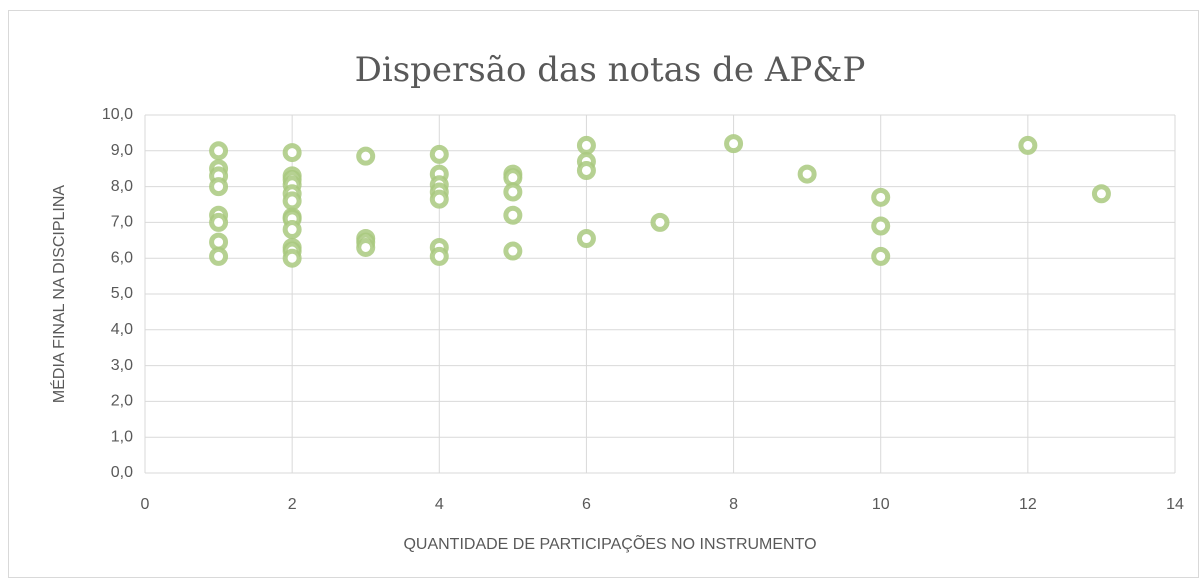  I want to click on y-tick-label: 7,0, so click(122, 222).